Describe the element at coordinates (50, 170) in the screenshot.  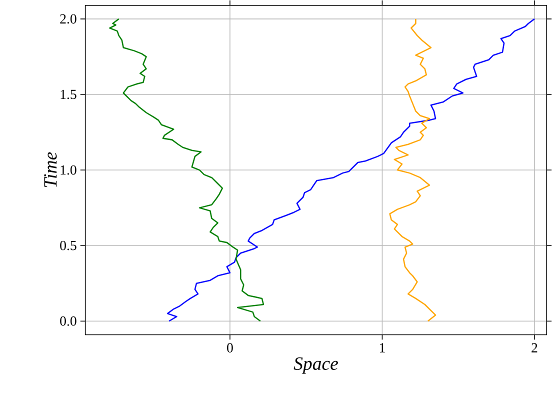
I see `y-axis-title: Time` at that location.